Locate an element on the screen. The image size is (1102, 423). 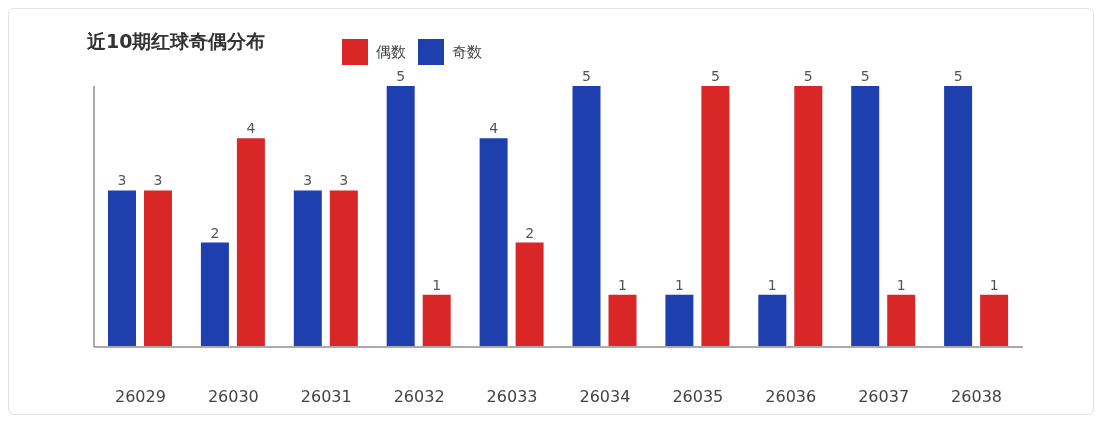
x-tick-label: 26036 is located at coordinates (791, 397).